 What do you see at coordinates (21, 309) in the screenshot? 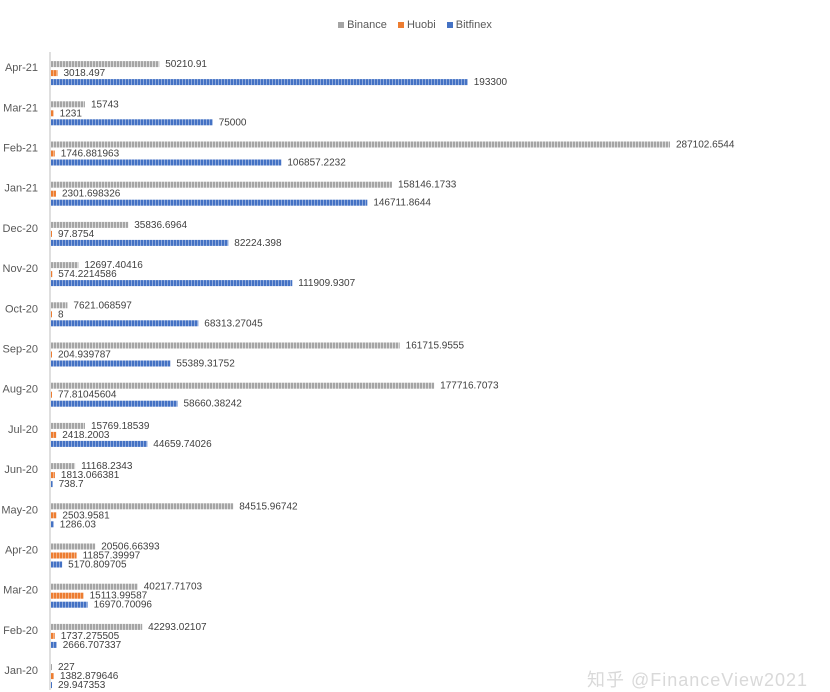
I see `category-label-oct-20: Oct-20` at bounding box center [21, 309].